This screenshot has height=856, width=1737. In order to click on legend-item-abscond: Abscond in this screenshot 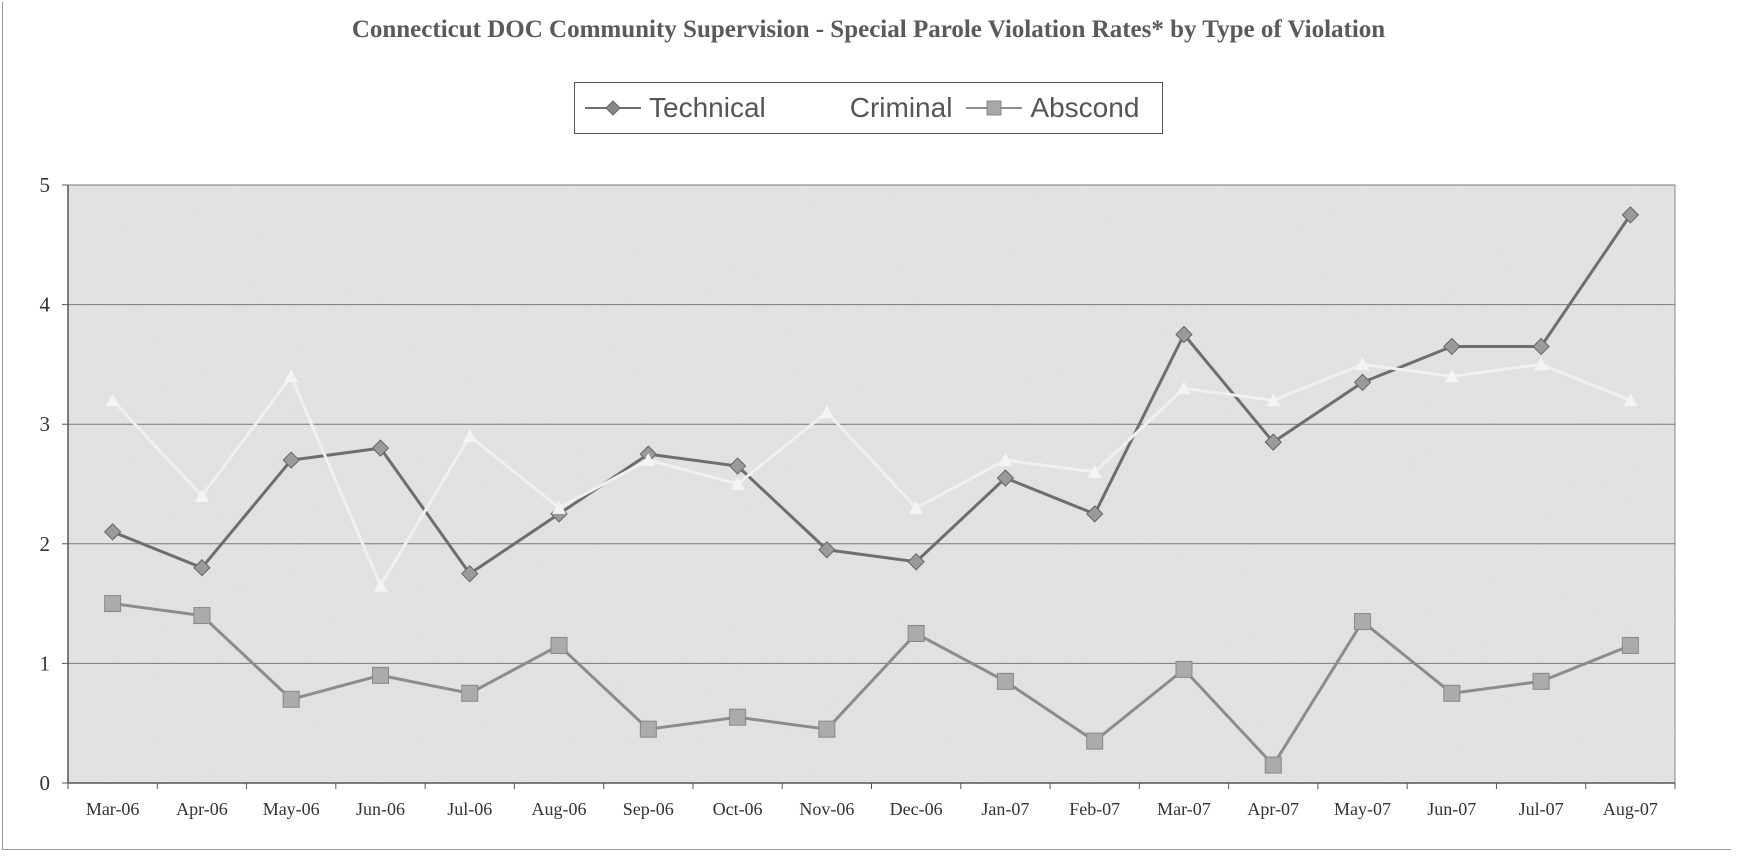, I will do `click(1051, 108)`.